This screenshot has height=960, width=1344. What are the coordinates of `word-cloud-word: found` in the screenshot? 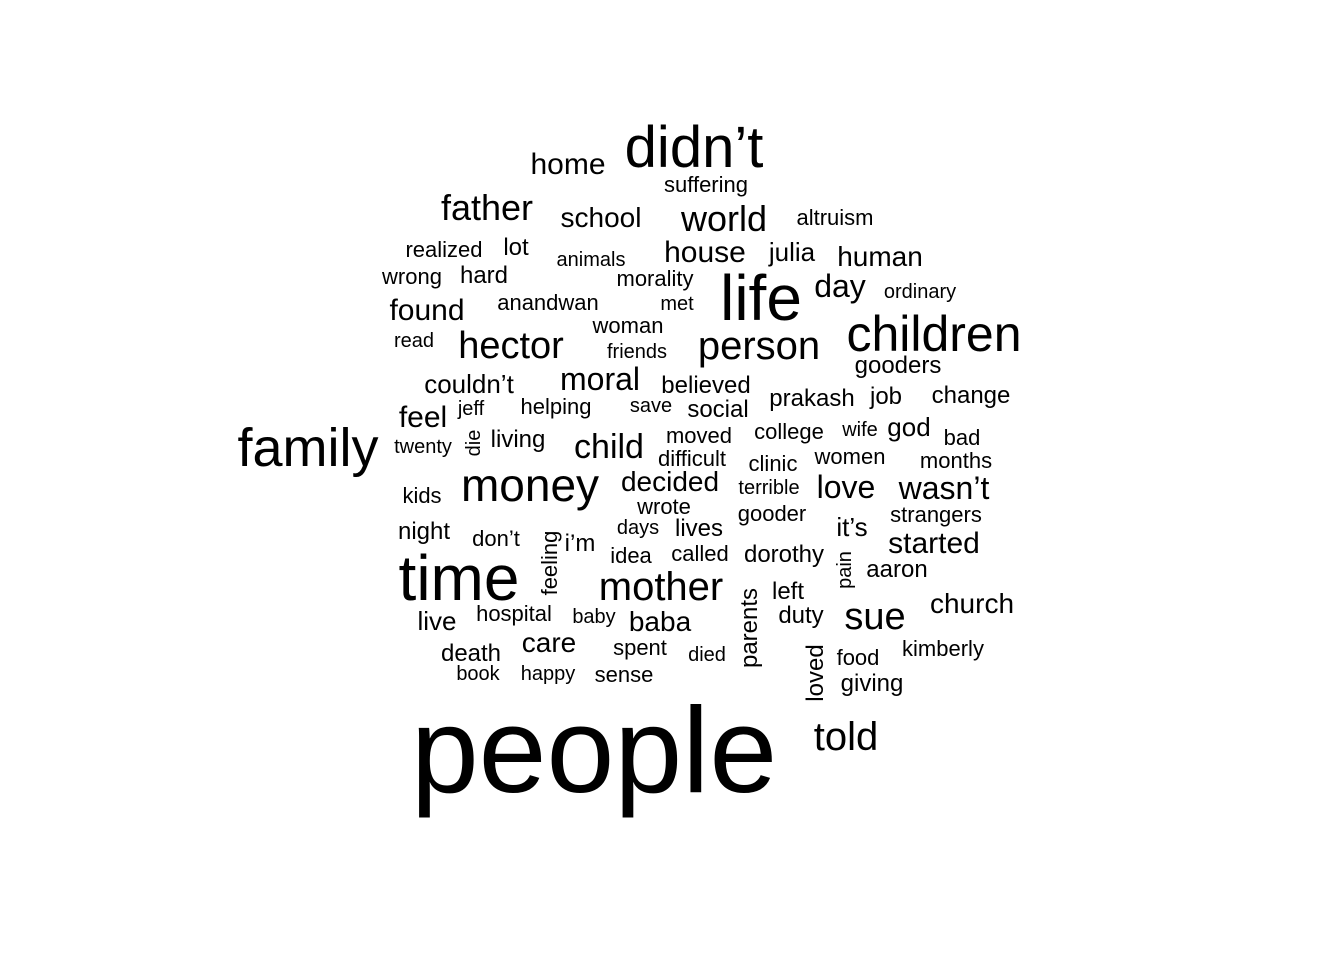 It's located at (427, 310).